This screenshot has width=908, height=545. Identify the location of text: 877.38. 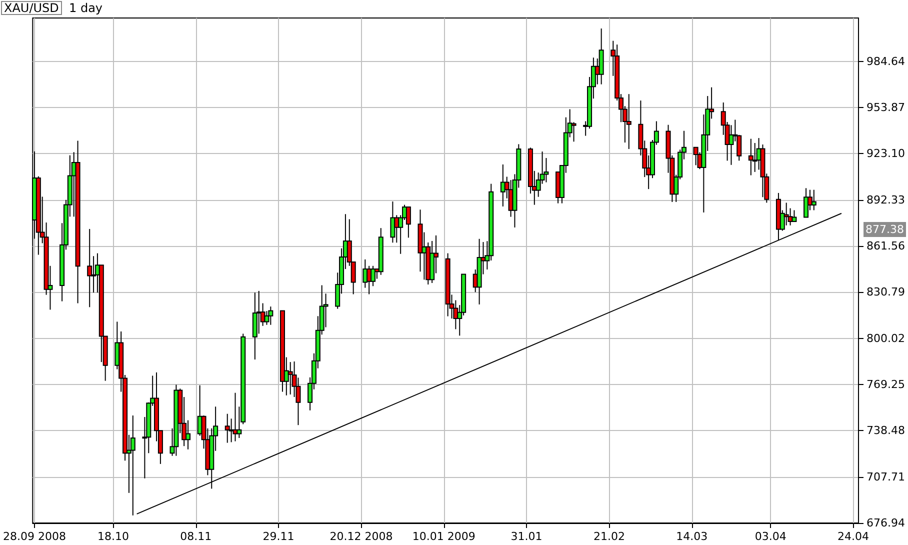
(885, 229).